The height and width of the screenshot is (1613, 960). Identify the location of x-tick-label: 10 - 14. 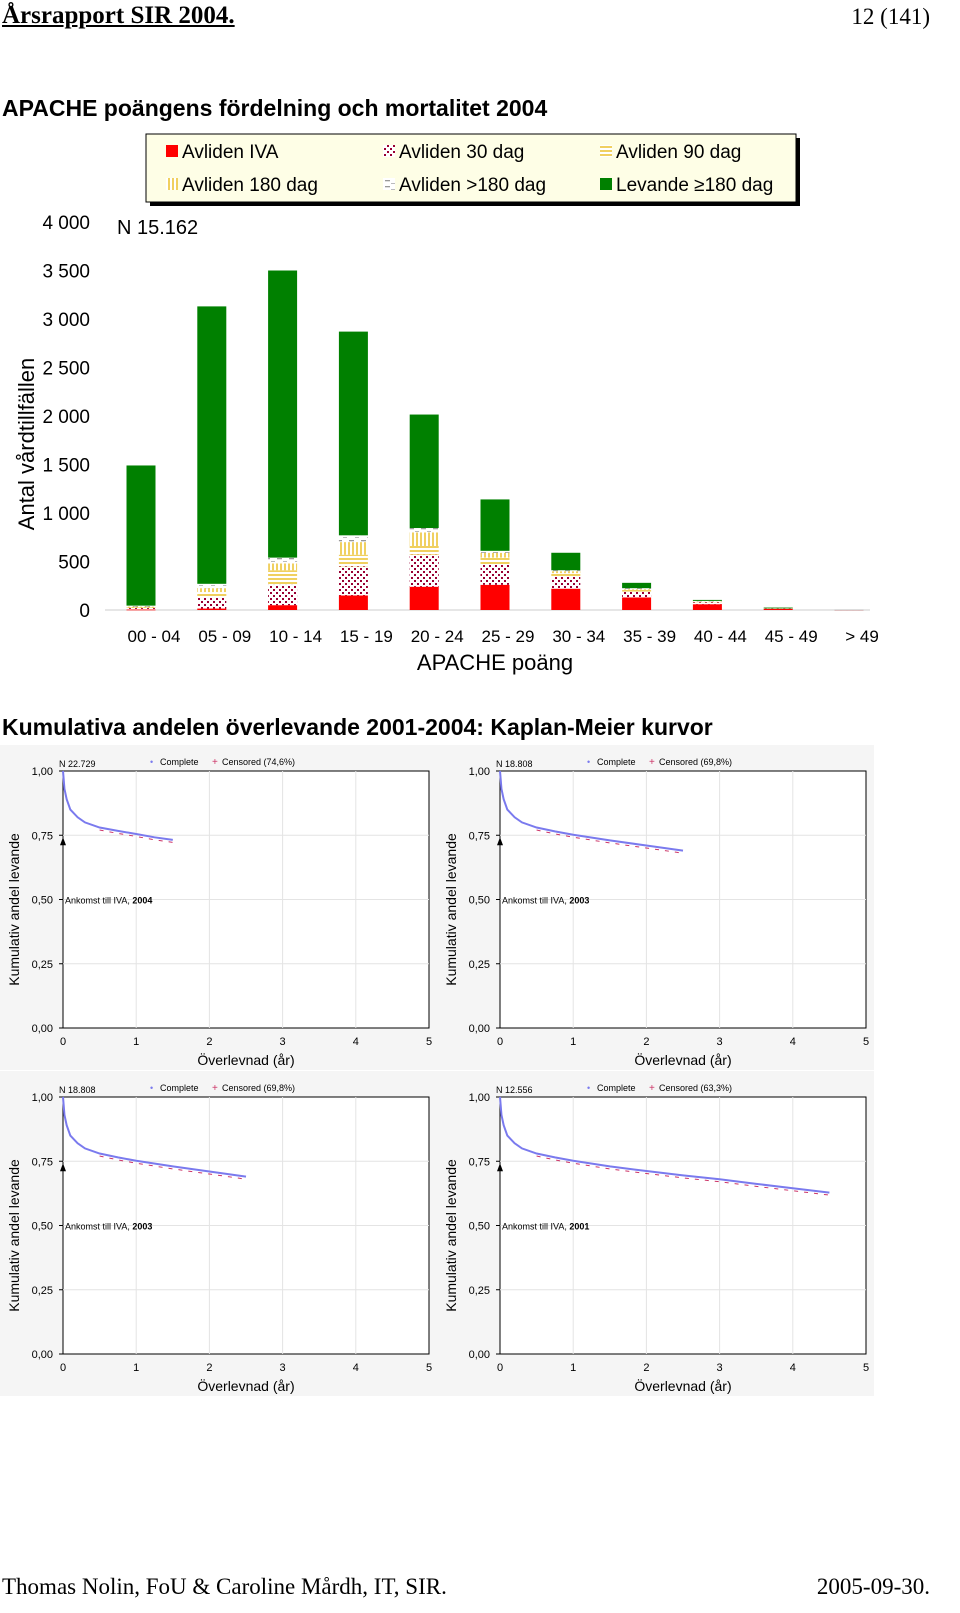
(295, 636).